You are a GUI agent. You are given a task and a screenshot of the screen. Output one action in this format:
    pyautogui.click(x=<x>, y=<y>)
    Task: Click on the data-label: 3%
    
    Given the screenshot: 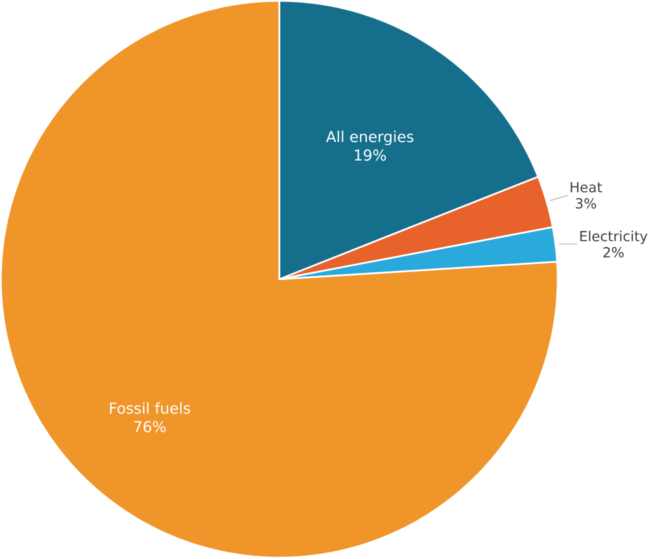 What is the action you would take?
    pyautogui.click(x=586, y=203)
    